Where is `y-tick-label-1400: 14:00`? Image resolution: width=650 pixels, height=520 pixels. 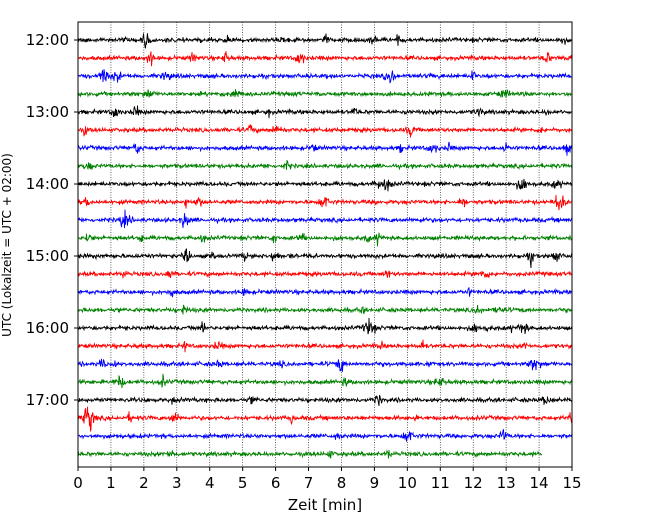 y-tick-label-1400: 14:00 is located at coordinates (47, 184).